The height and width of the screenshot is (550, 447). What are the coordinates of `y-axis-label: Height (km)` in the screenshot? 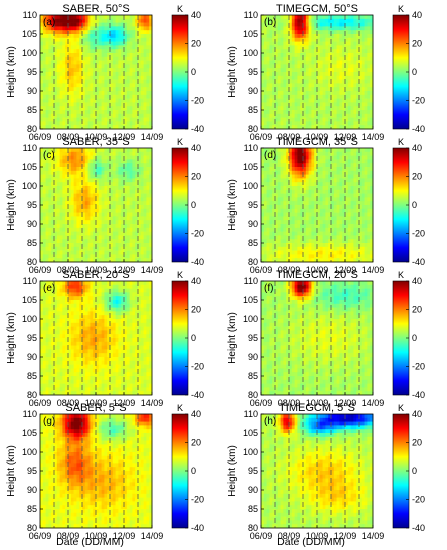 It's located at (232, 72).